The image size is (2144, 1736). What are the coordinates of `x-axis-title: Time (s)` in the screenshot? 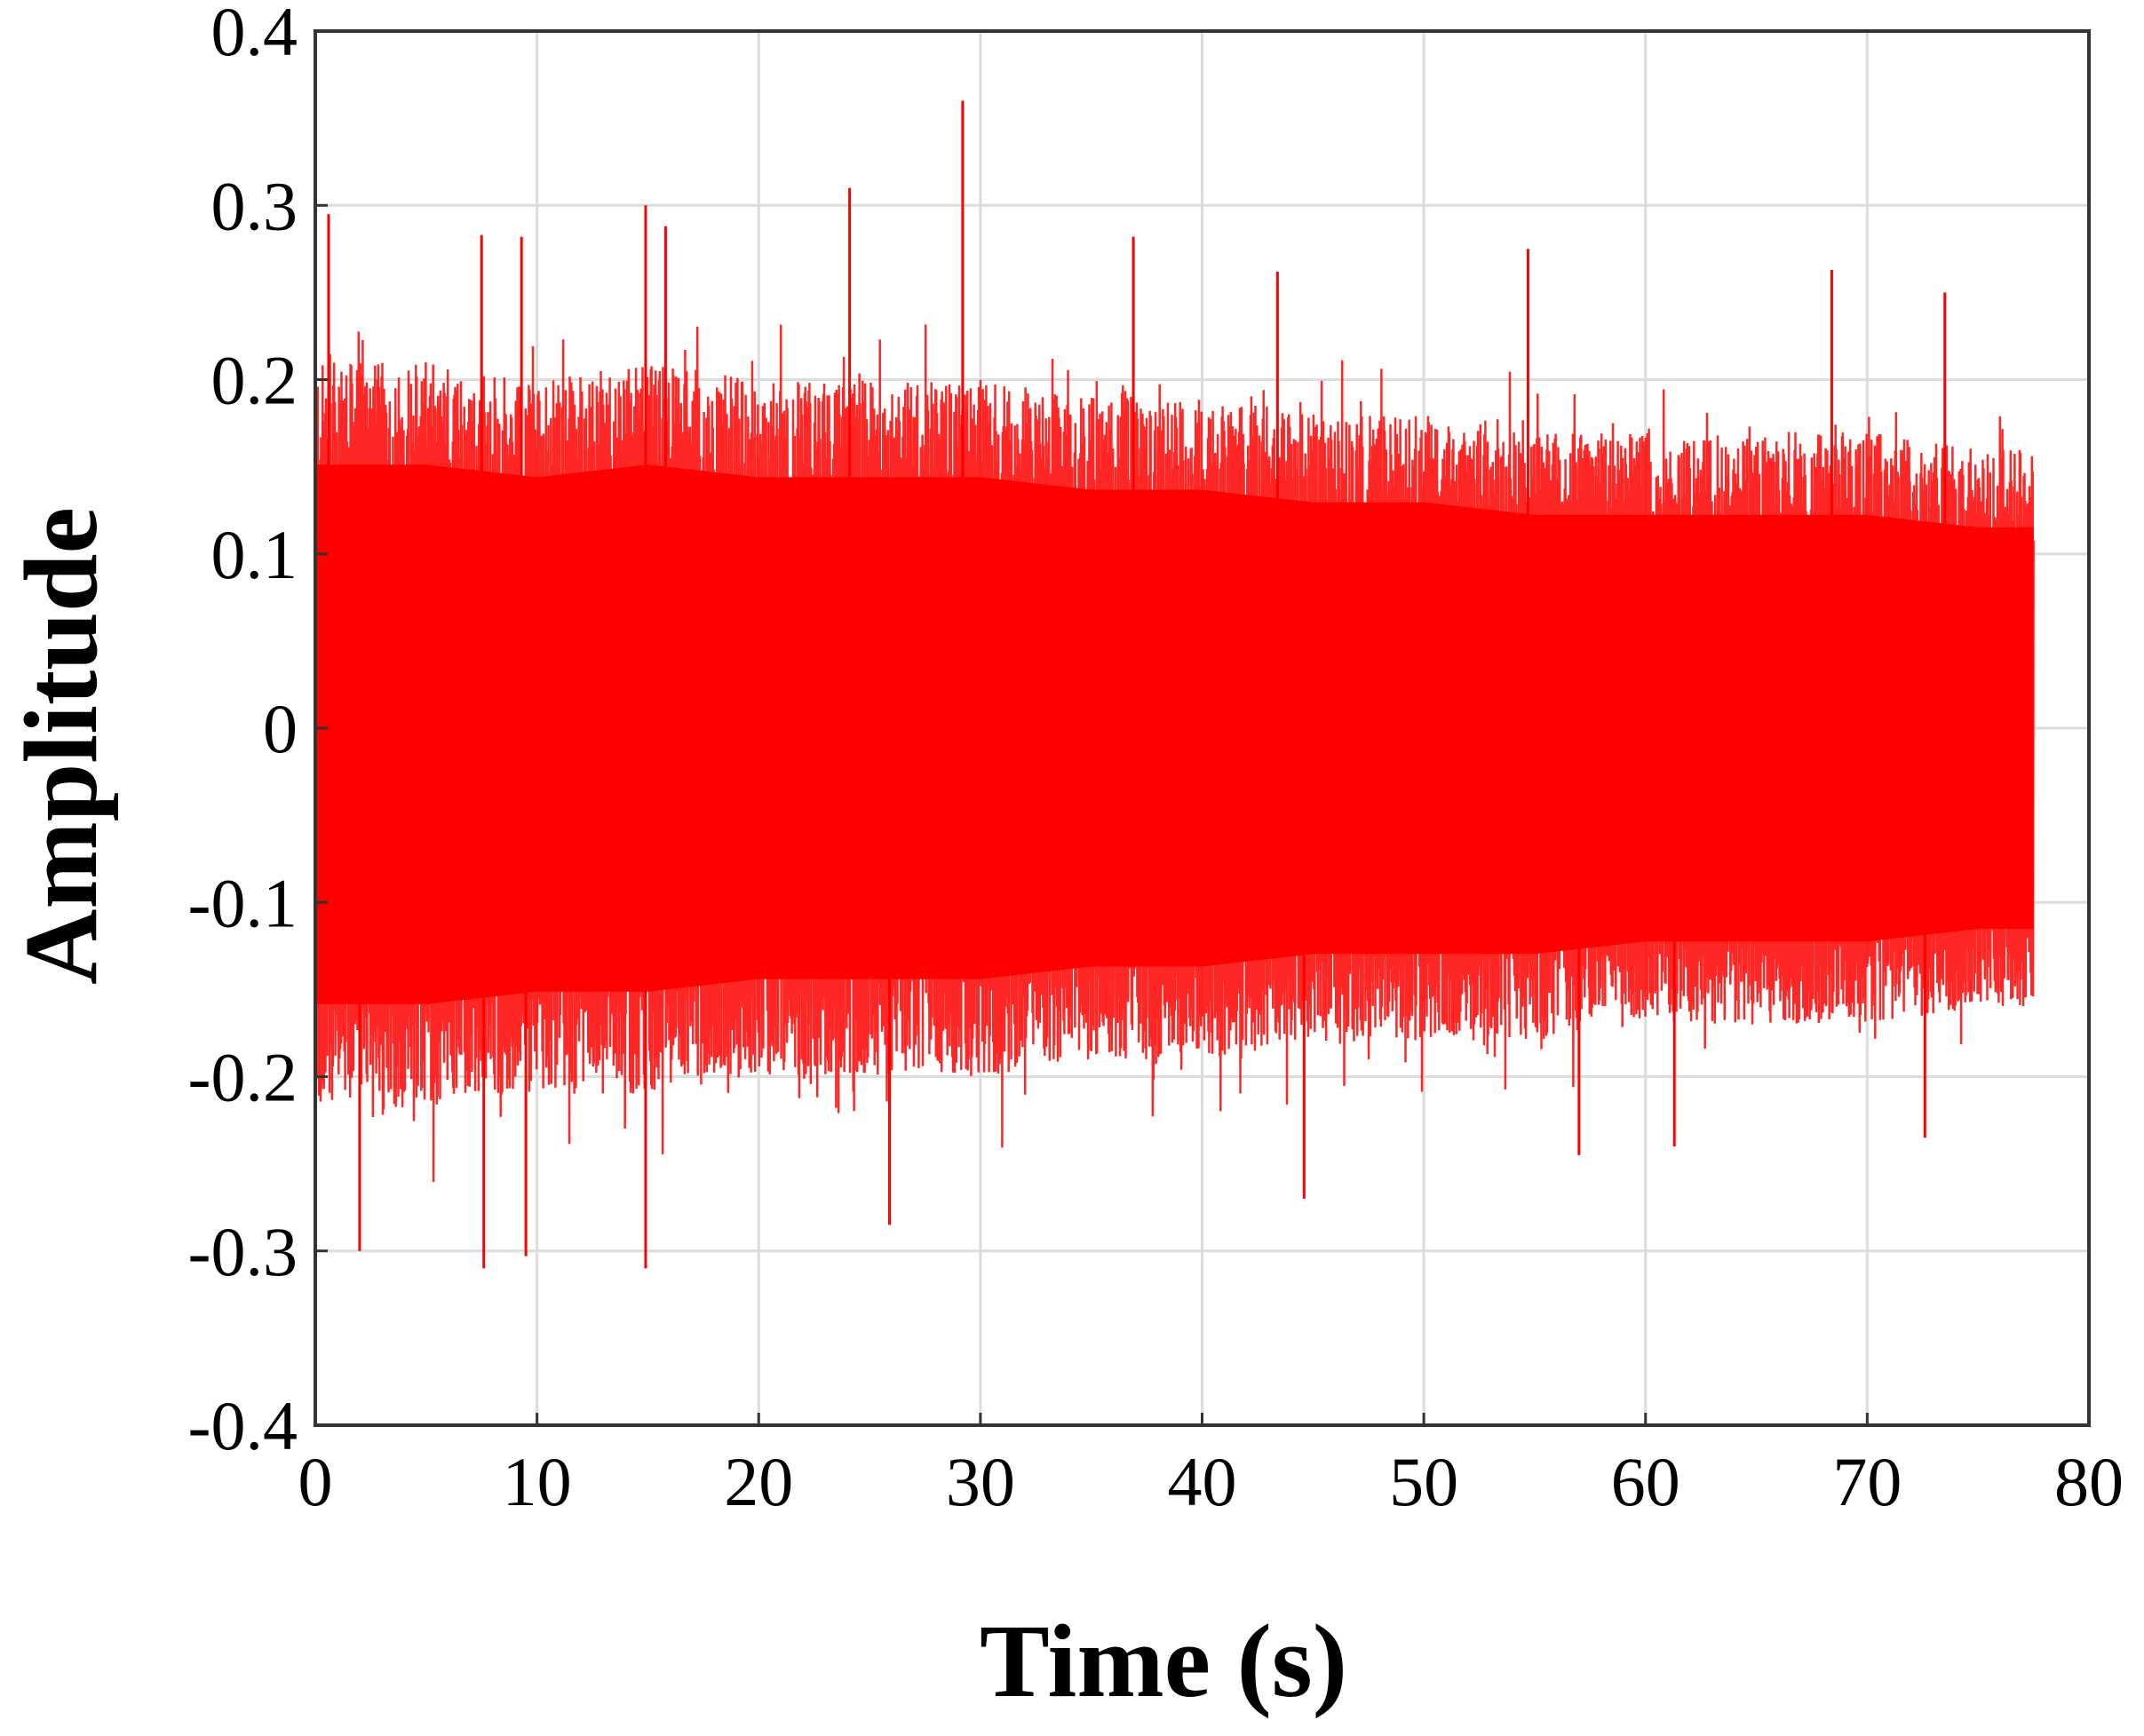 It's located at (1163, 1661).